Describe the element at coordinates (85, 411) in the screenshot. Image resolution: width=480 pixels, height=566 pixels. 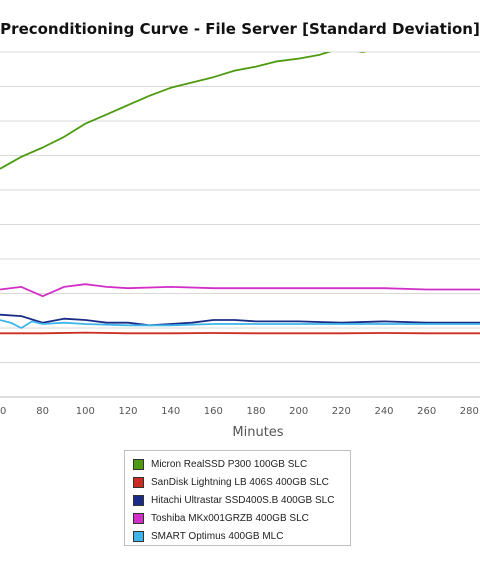
I see `x-tick-label: 100` at that location.